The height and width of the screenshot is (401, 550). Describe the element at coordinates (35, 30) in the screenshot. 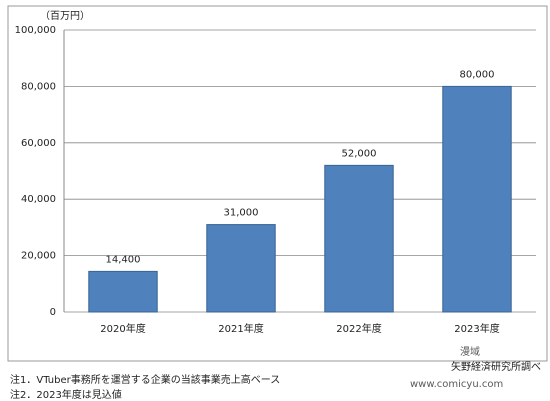

I see `y-tick-label: 100,000` at that location.